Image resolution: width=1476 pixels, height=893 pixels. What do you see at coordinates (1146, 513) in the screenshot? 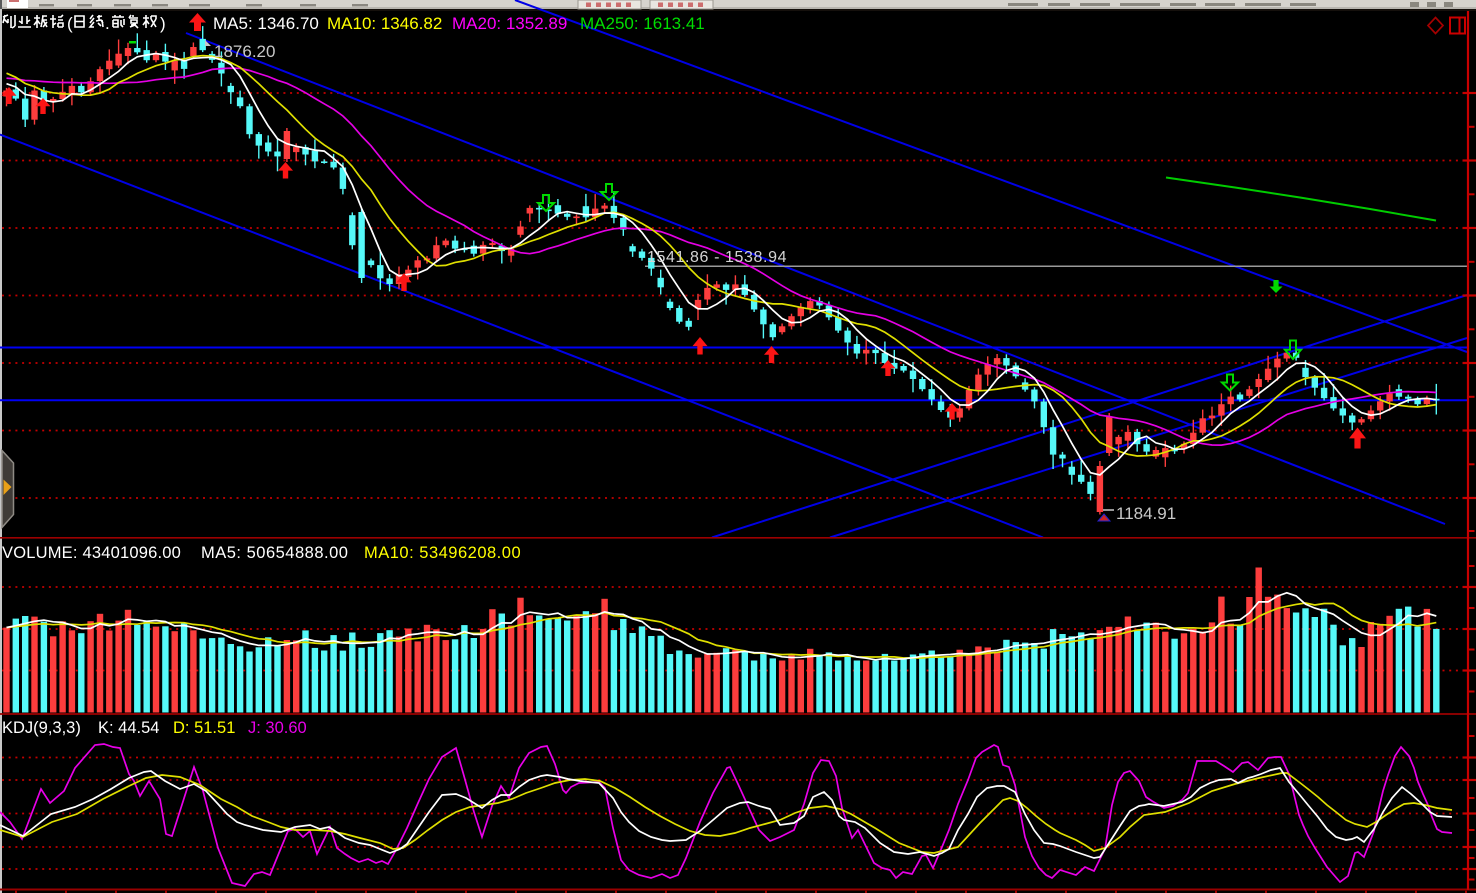
I see `svg-text: 1184.91` at bounding box center [1146, 513].